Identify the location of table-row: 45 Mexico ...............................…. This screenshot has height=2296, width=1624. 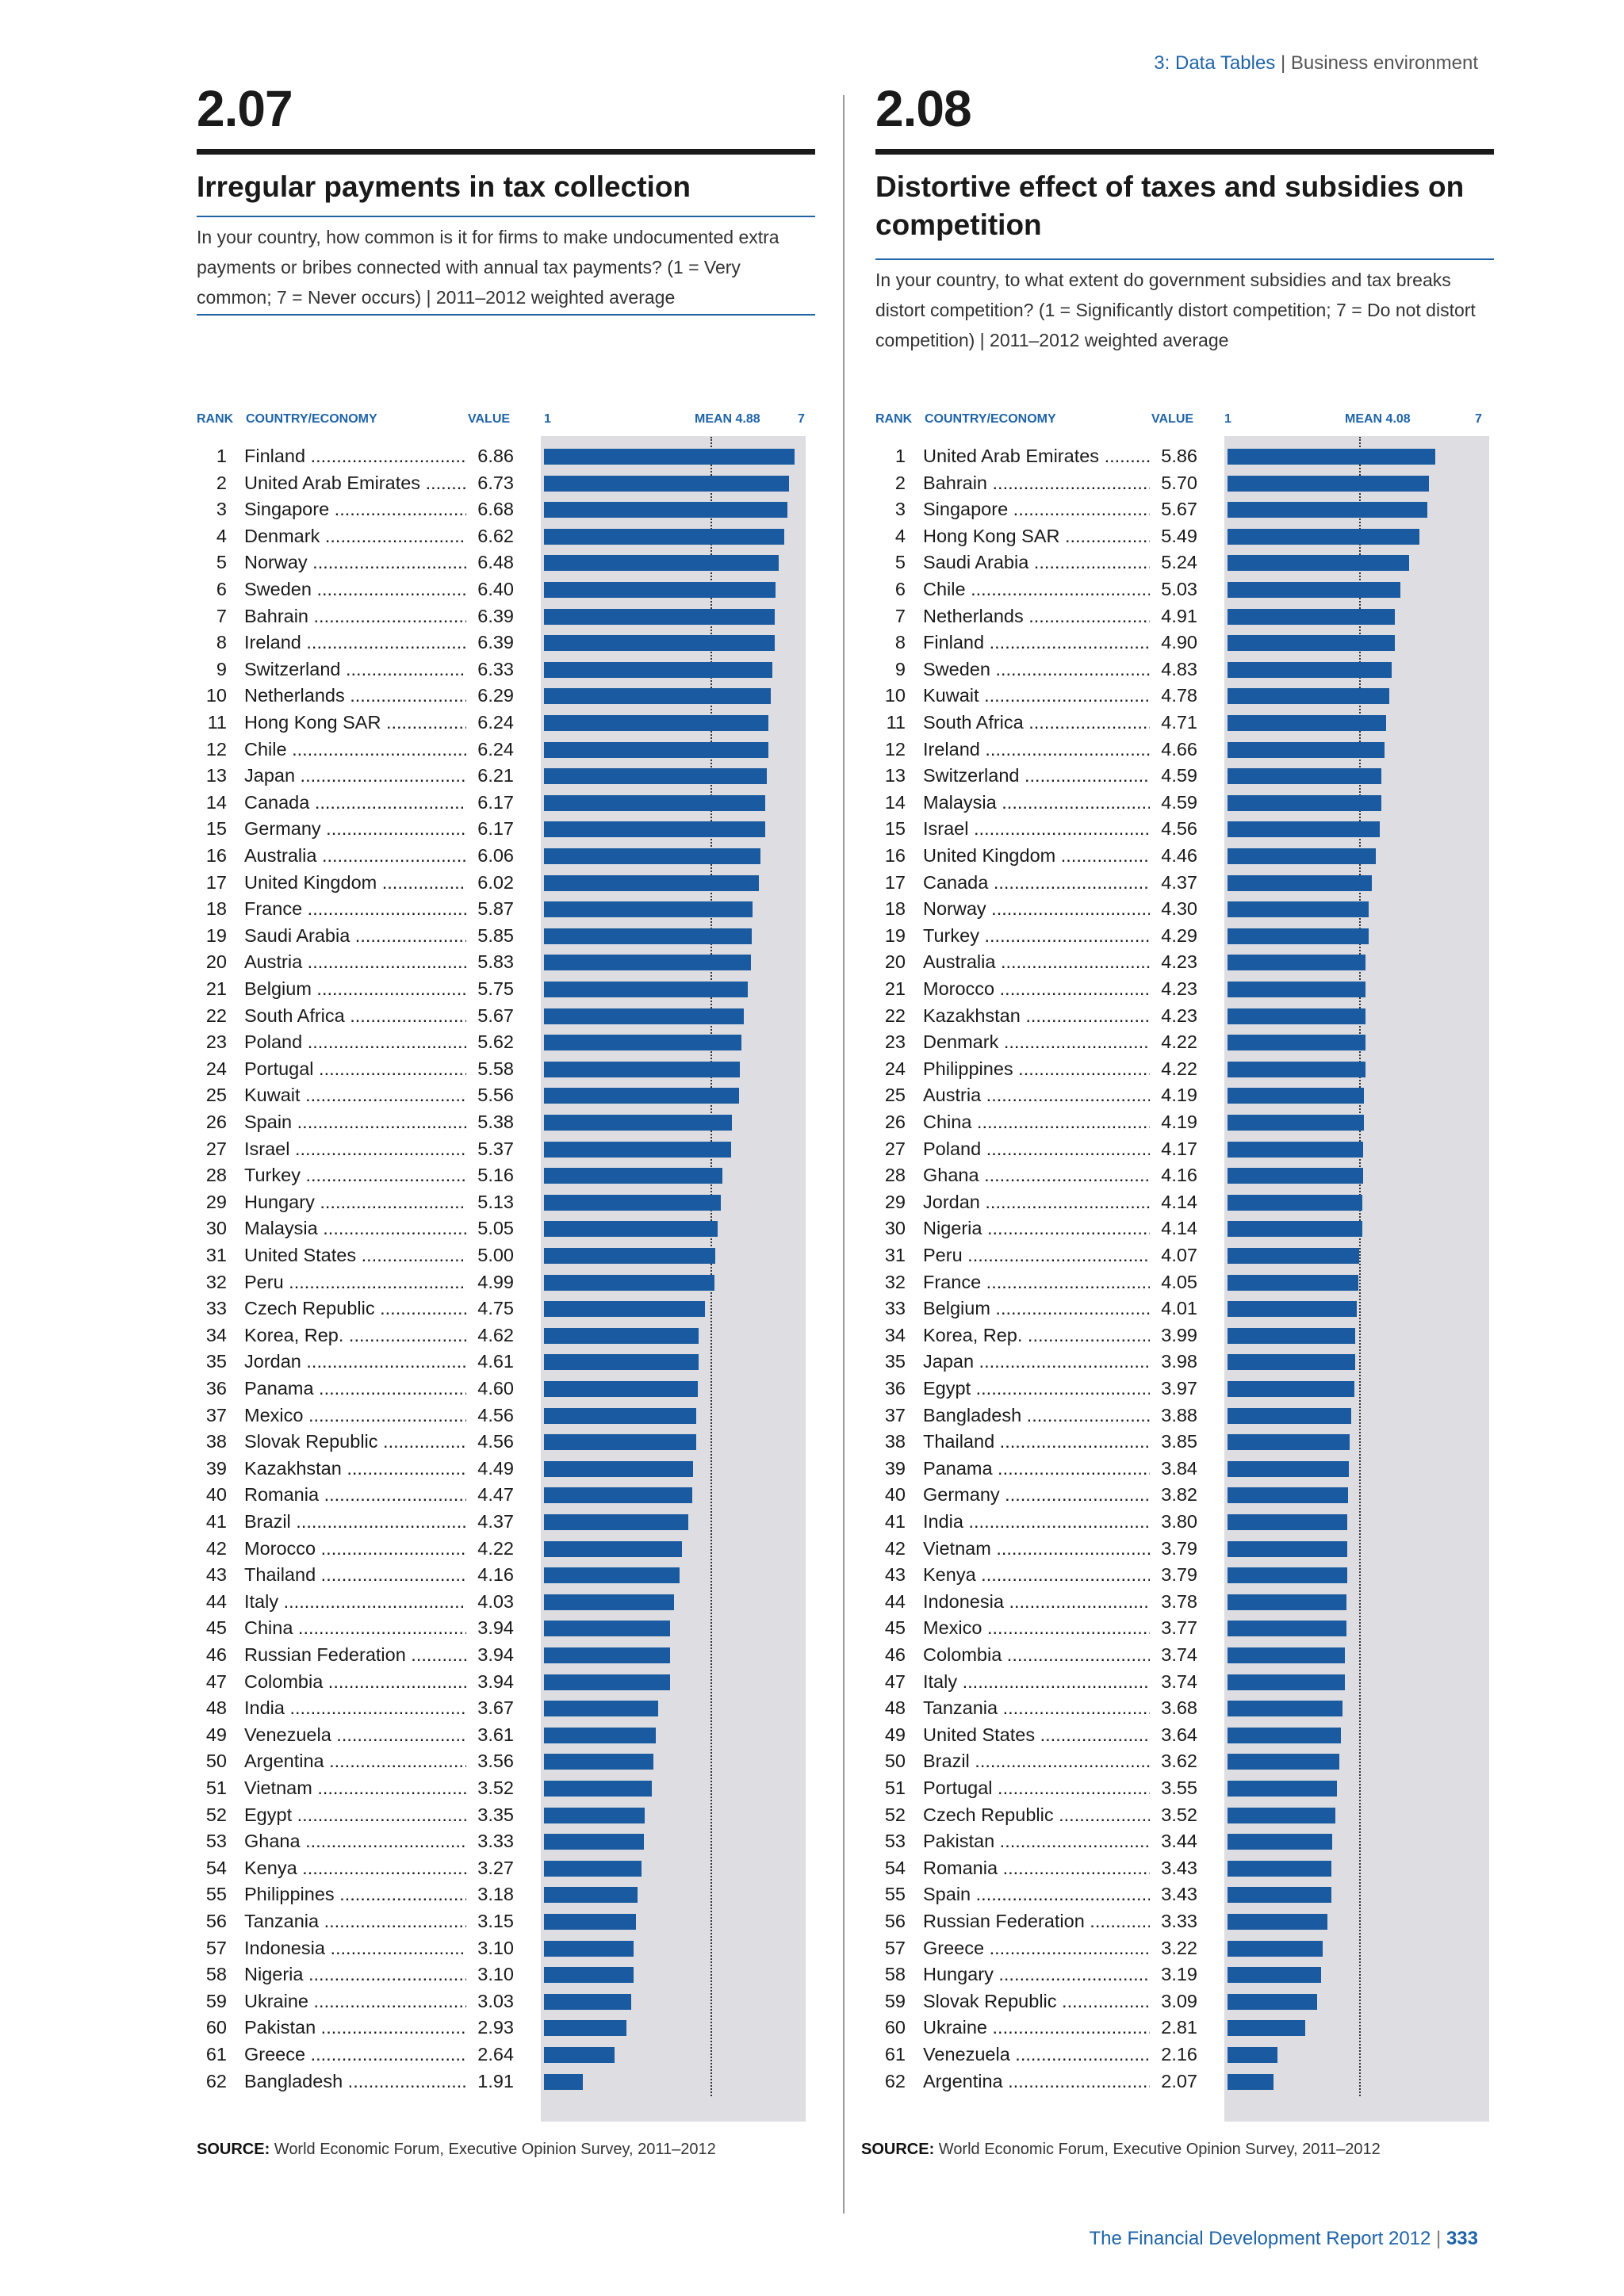
(1184, 1629).